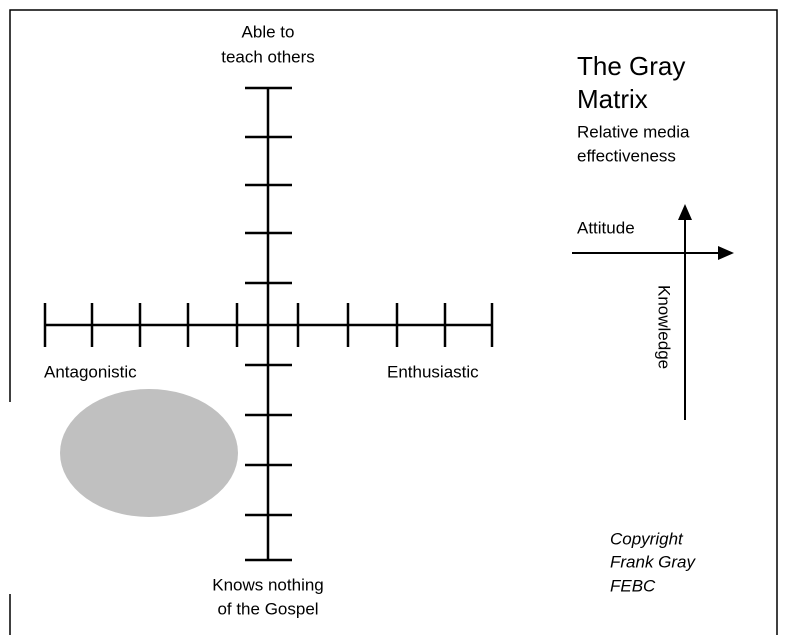 This screenshot has height=635, width=786. Describe the element at coordinates (647, 538) in the screenshot. I see `copyright: Copyright` at that location.